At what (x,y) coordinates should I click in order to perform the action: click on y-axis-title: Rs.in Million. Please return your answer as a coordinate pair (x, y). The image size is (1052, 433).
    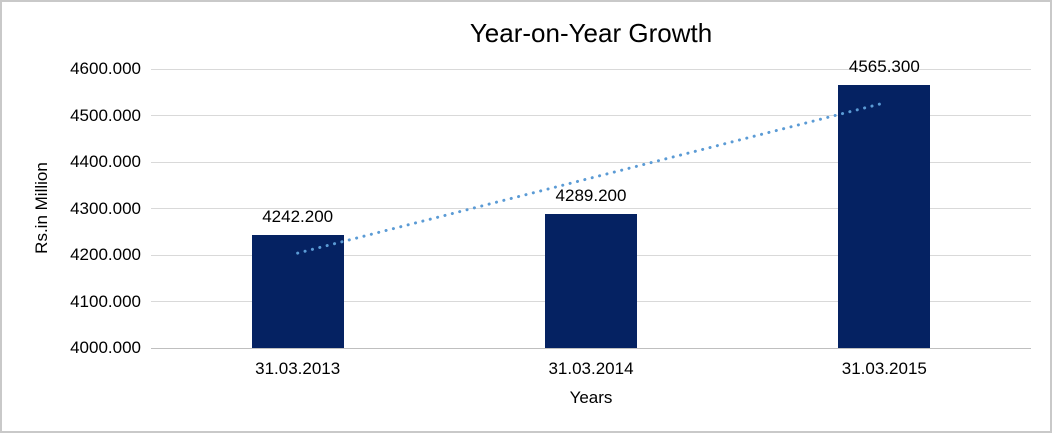
    Looking at the image, I should click on (41, 208).